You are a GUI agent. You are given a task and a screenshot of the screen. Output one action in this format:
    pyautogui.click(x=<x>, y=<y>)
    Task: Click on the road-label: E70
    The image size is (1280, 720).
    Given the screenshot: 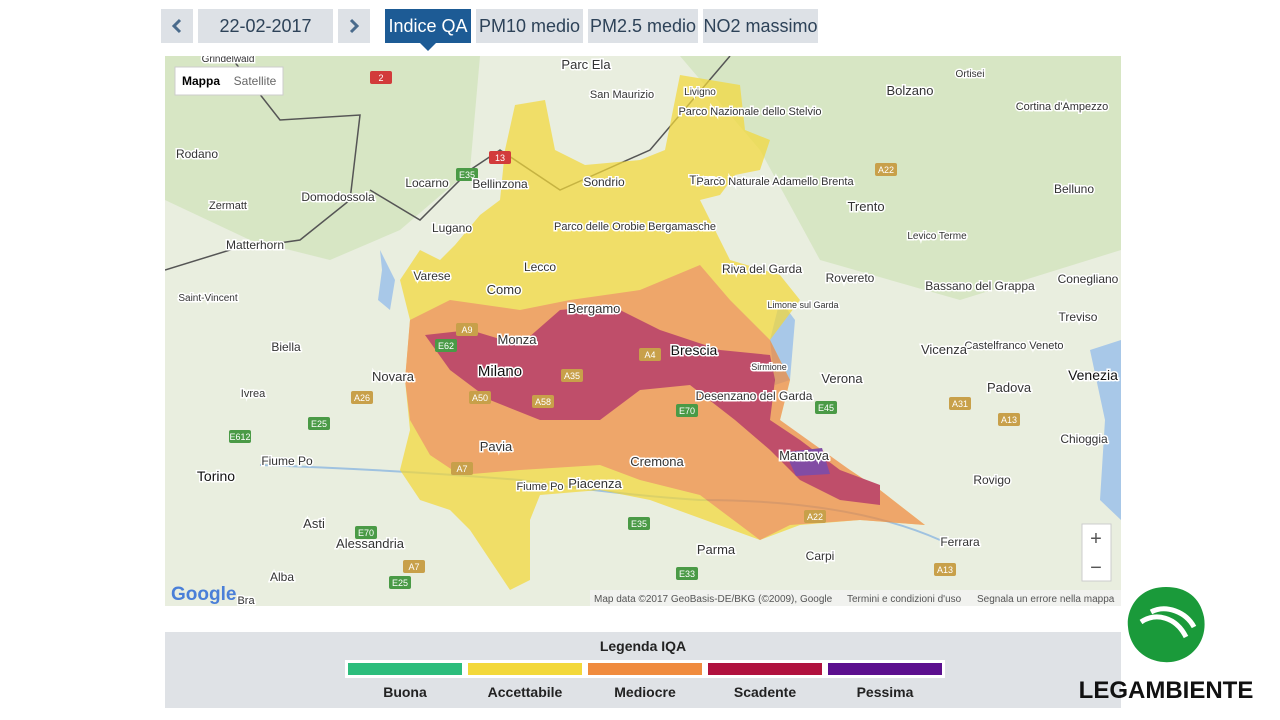 What is the action you would take?
    pyautogui.click(x=366, y=533)
    